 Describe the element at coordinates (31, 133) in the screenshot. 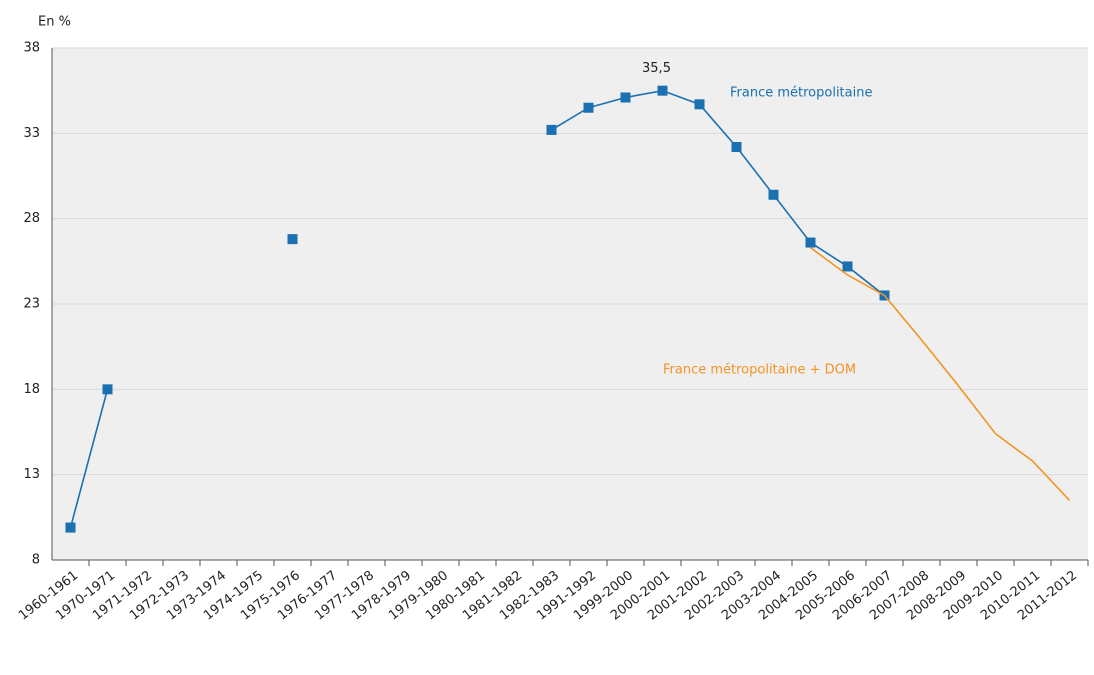

I see `y-tick-label: 33` at that location.